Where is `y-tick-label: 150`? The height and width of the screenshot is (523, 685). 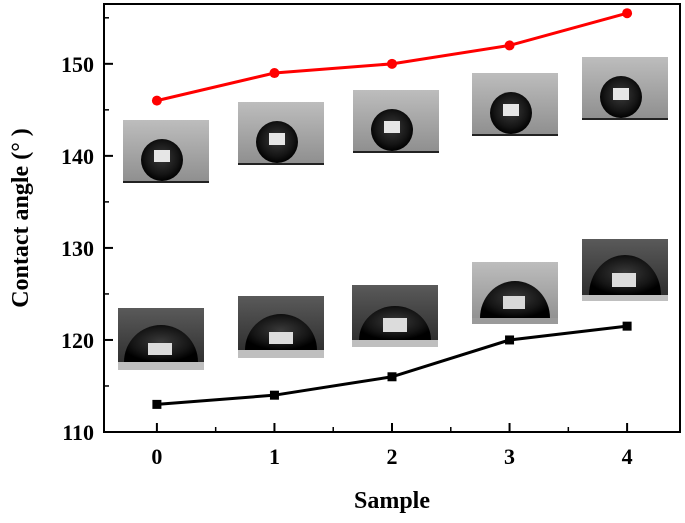
y-tick-label: 150 is located at coordinates (77, 64).